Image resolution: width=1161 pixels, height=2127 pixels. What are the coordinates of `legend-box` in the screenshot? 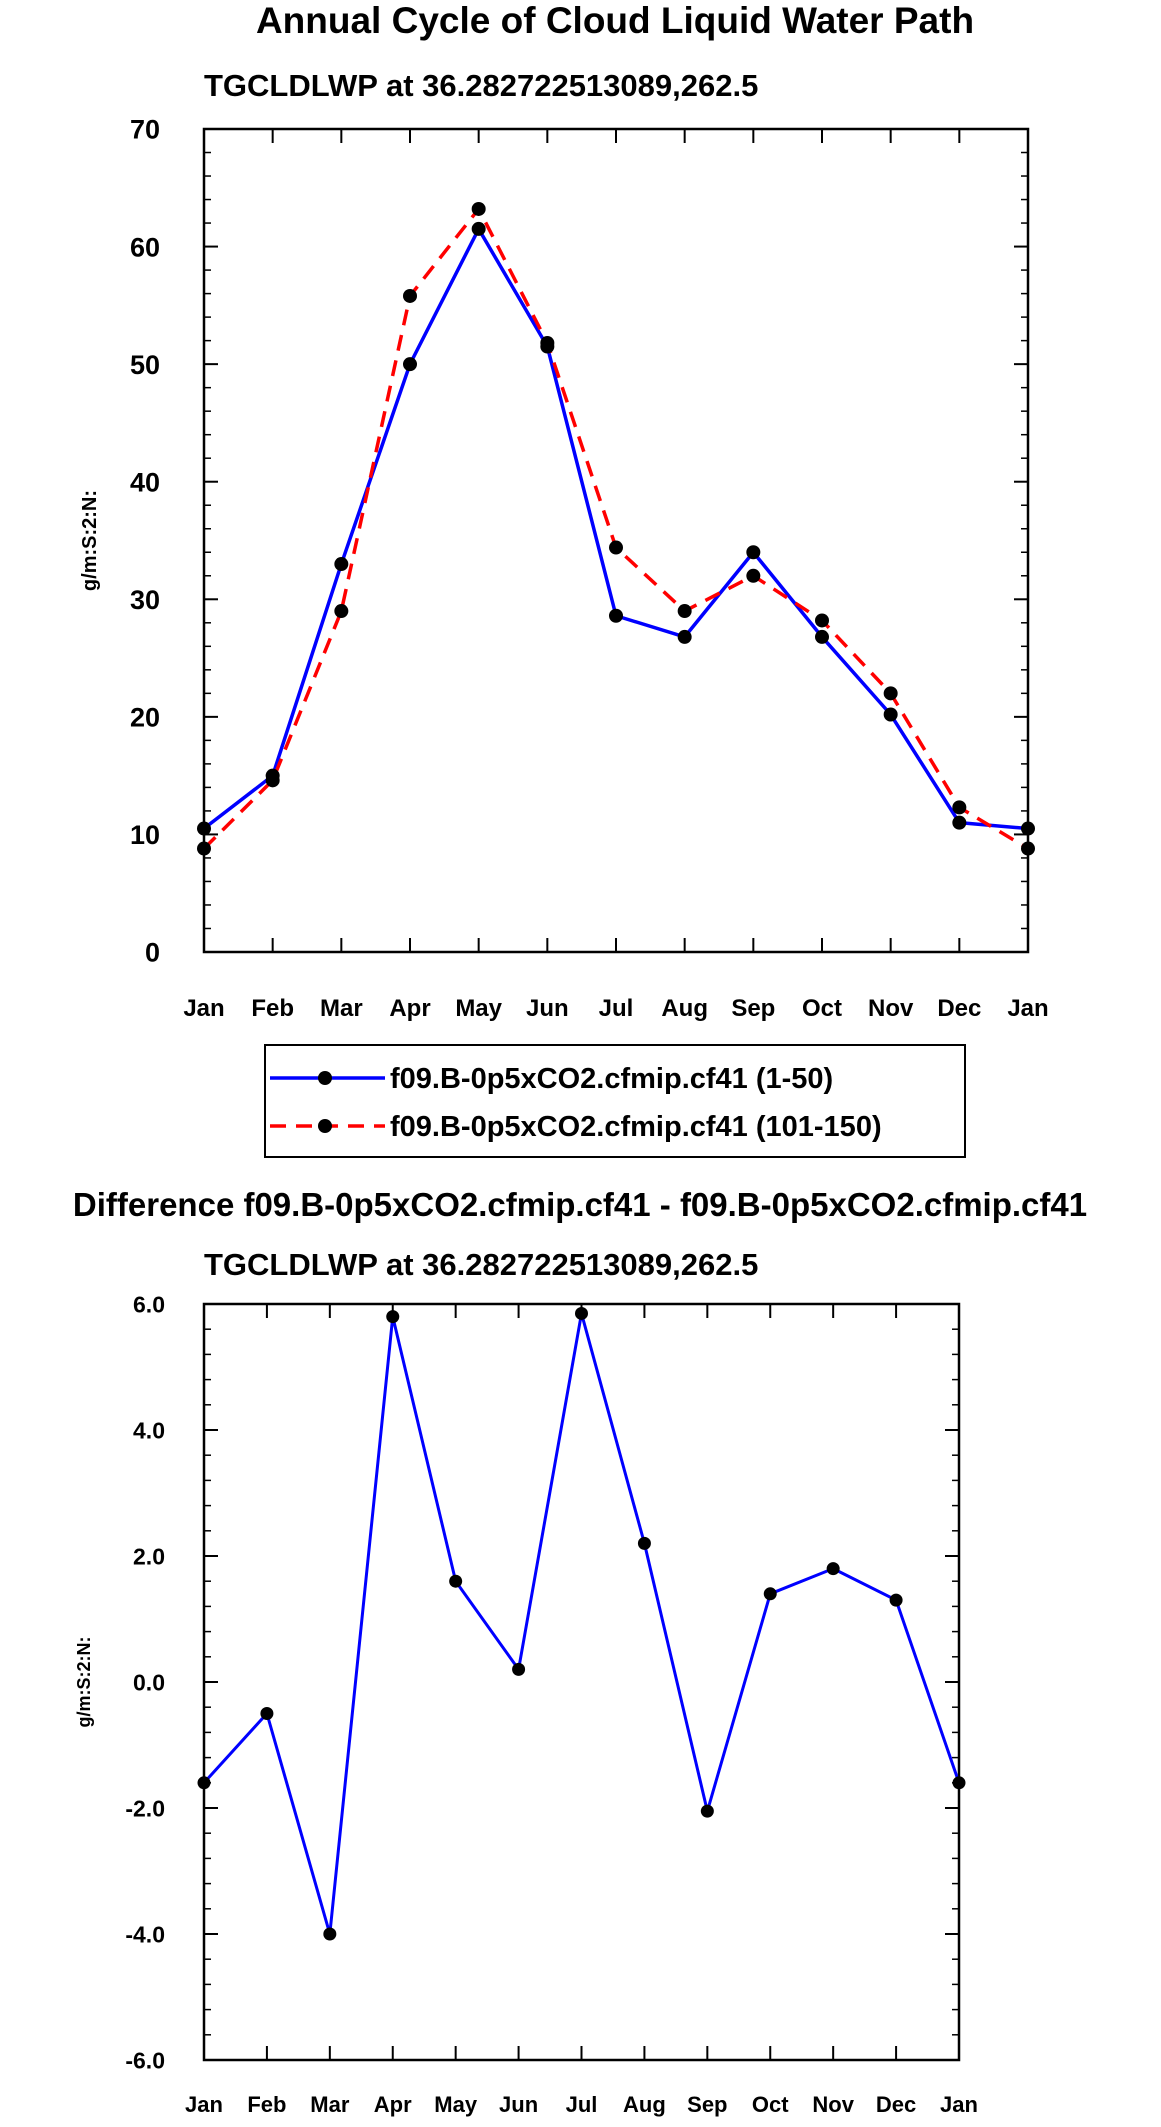 It's located at (615, 1101).